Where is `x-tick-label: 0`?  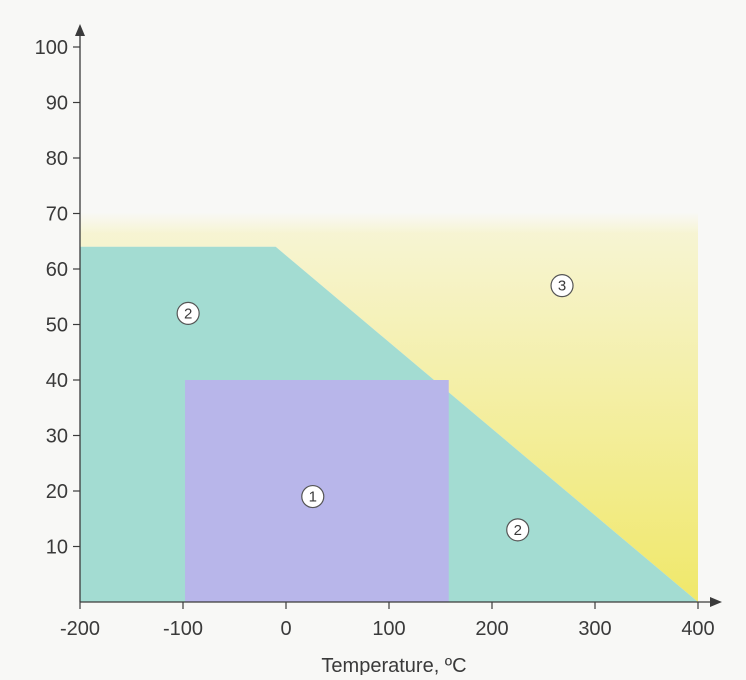
x-tick-label: 0 is located at coordinates (285, 629).